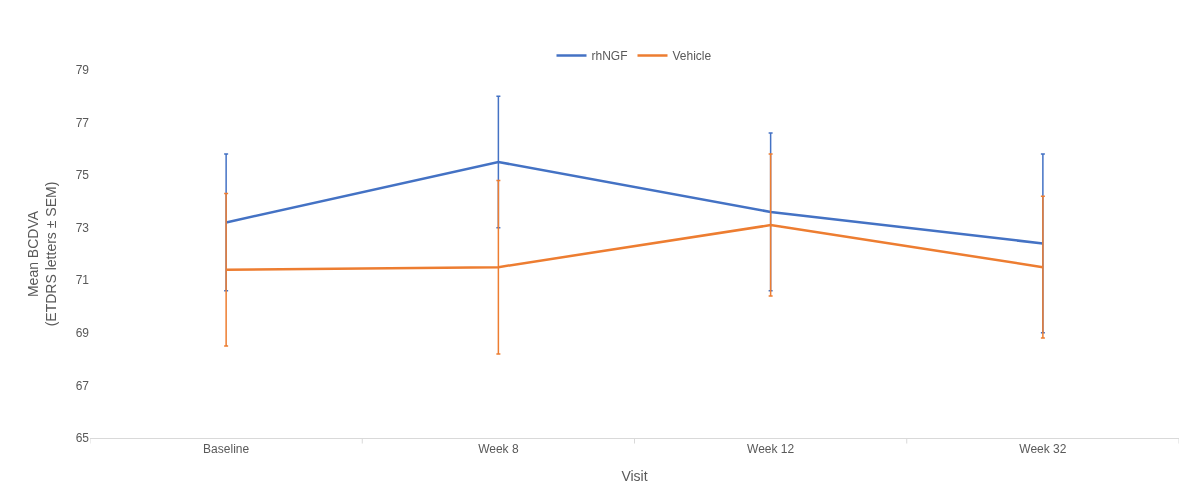 This screenshot has width=1199, height=498. What do you see at coordinates (82, 438) in the screenshot?
I see `y-tick-label: 65` at bounding box center [82, 438].